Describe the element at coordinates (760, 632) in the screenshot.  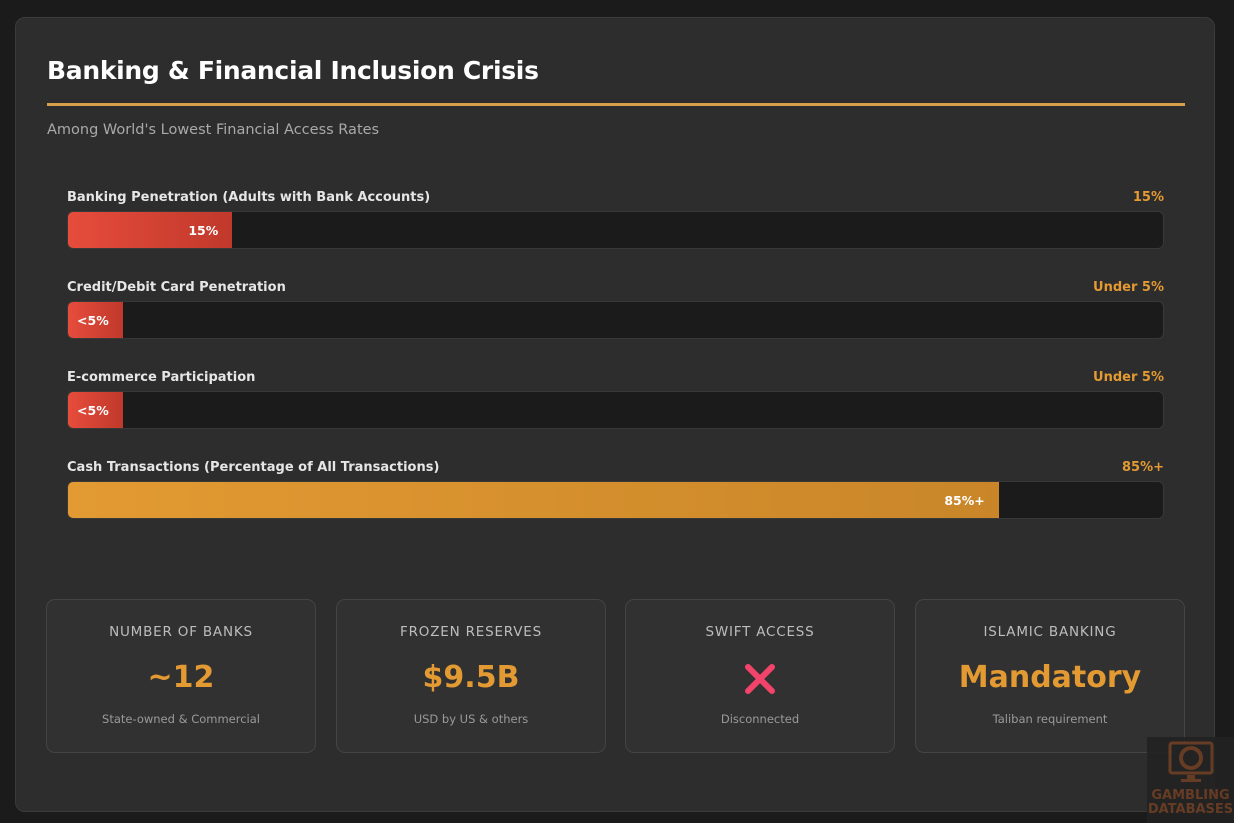
I see `stat-label: SWIFT ACCESS` at that location.